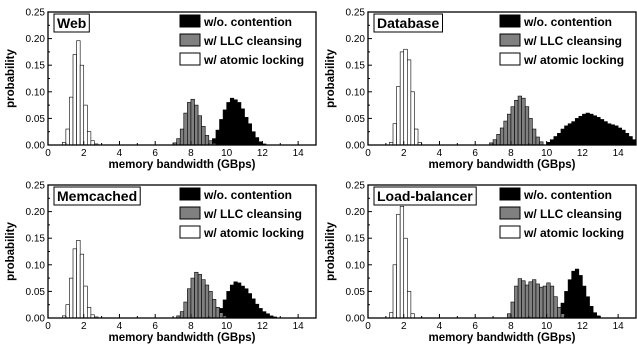 The height and width of the screenshot is (346, 637). I want to click on panel-title: Load-balancer, so click(425, 196).